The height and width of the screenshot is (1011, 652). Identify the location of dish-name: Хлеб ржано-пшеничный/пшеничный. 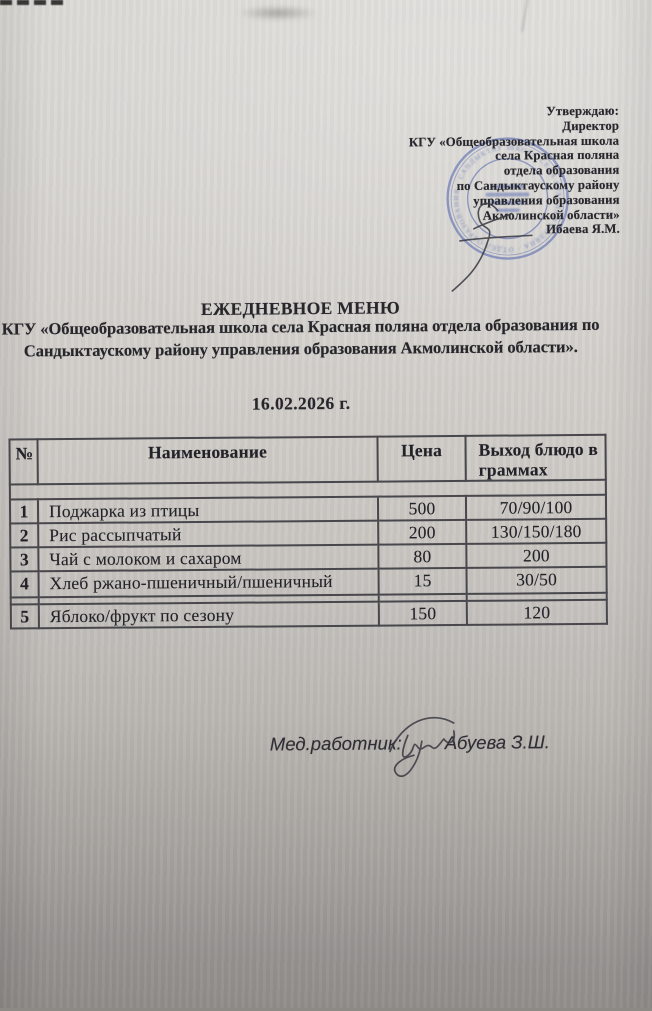
(208, 583).